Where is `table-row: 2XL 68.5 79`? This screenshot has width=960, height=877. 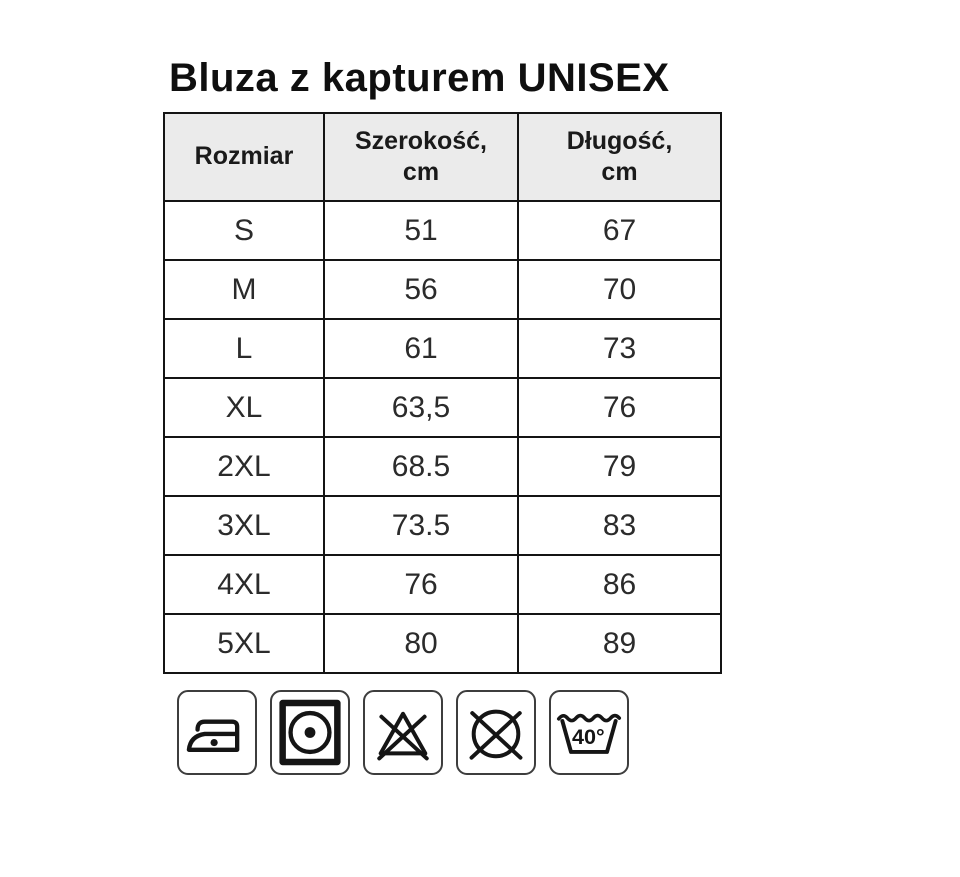 table-row: 2XL 68.5 79 is located at coordinates (442, 466).